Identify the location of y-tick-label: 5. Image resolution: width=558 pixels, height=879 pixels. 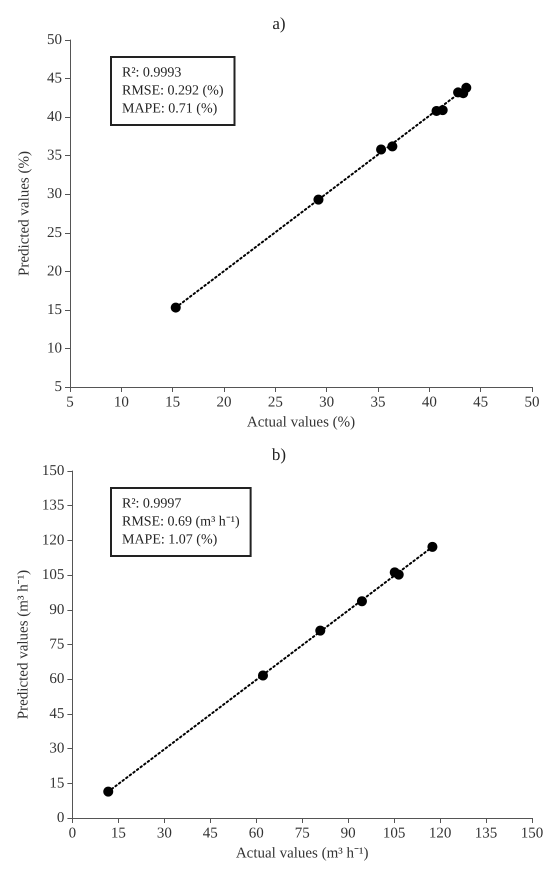
(58, 387).